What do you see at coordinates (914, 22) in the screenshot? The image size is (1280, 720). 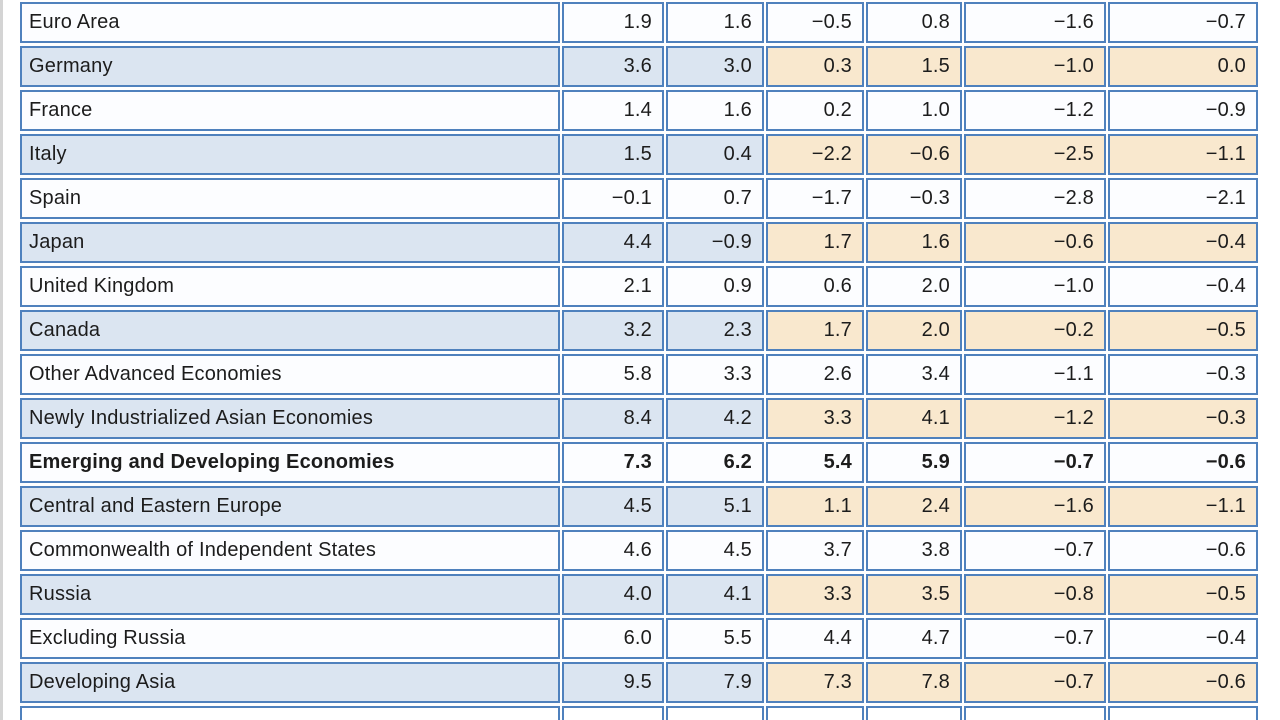 I see `value-cell: 0.8` at bounding box center [914, 22].